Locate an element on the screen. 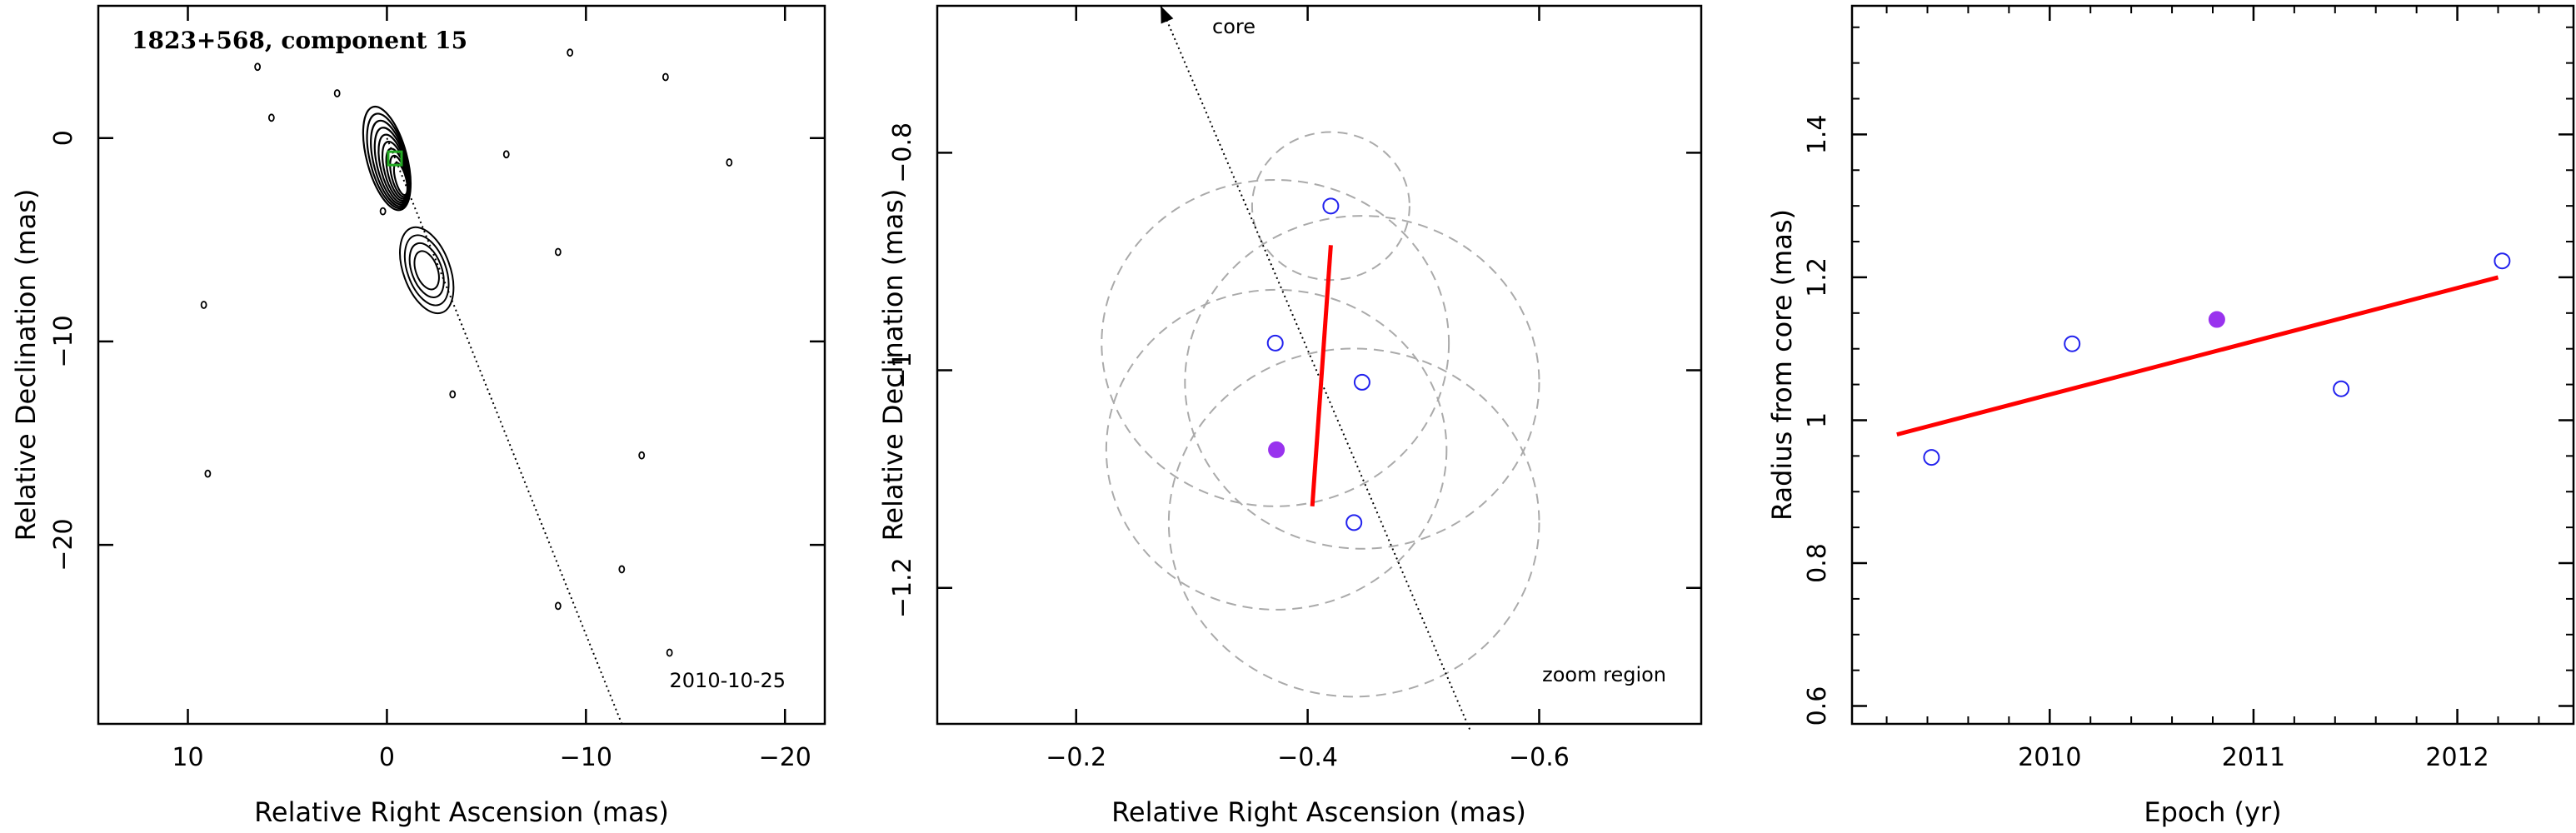  zoom-trend-segment is located at coordinates (1321, 375).